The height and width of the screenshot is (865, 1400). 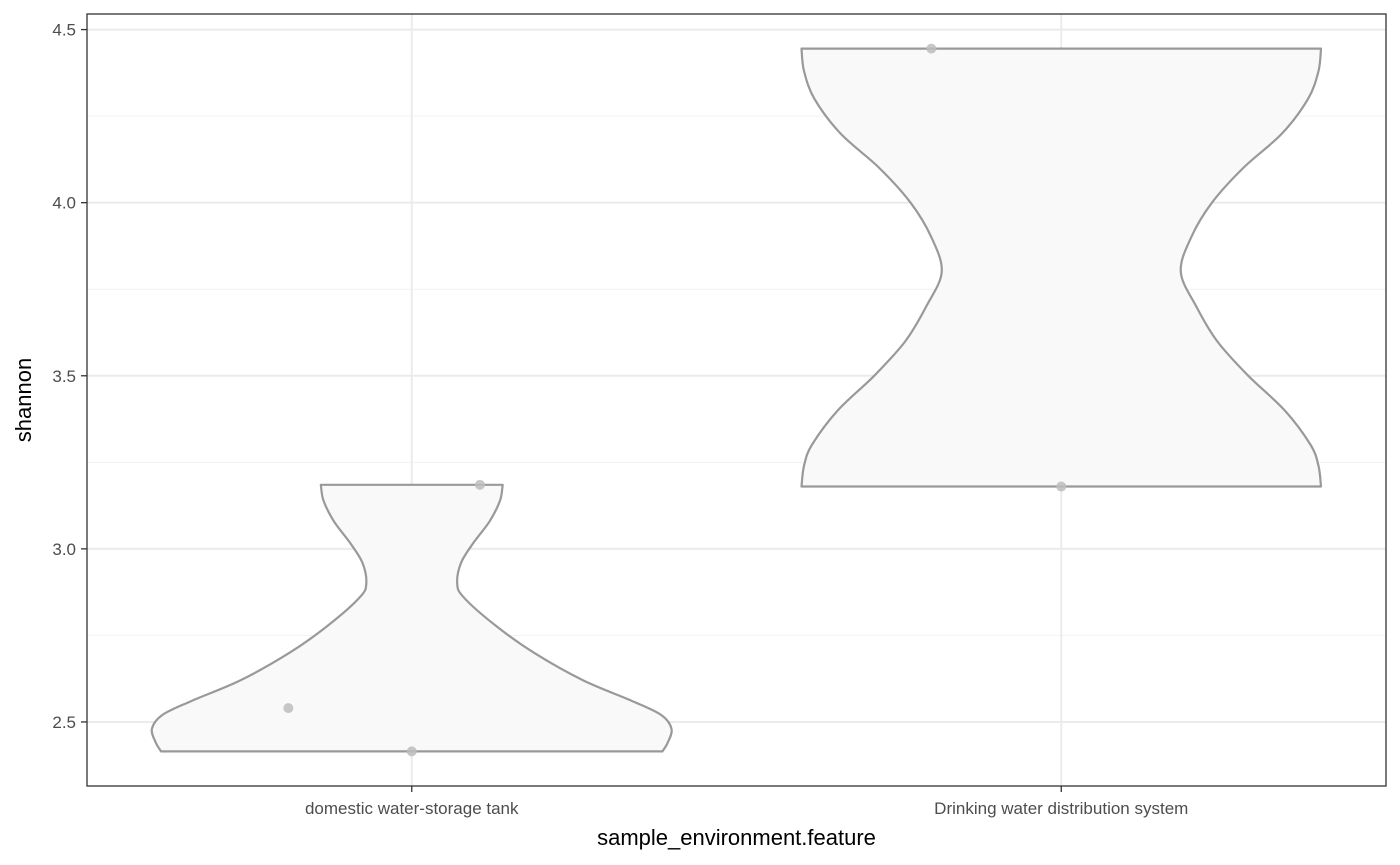 I want to click on y-tick-label: 2.5, so click(x=64, y=722).